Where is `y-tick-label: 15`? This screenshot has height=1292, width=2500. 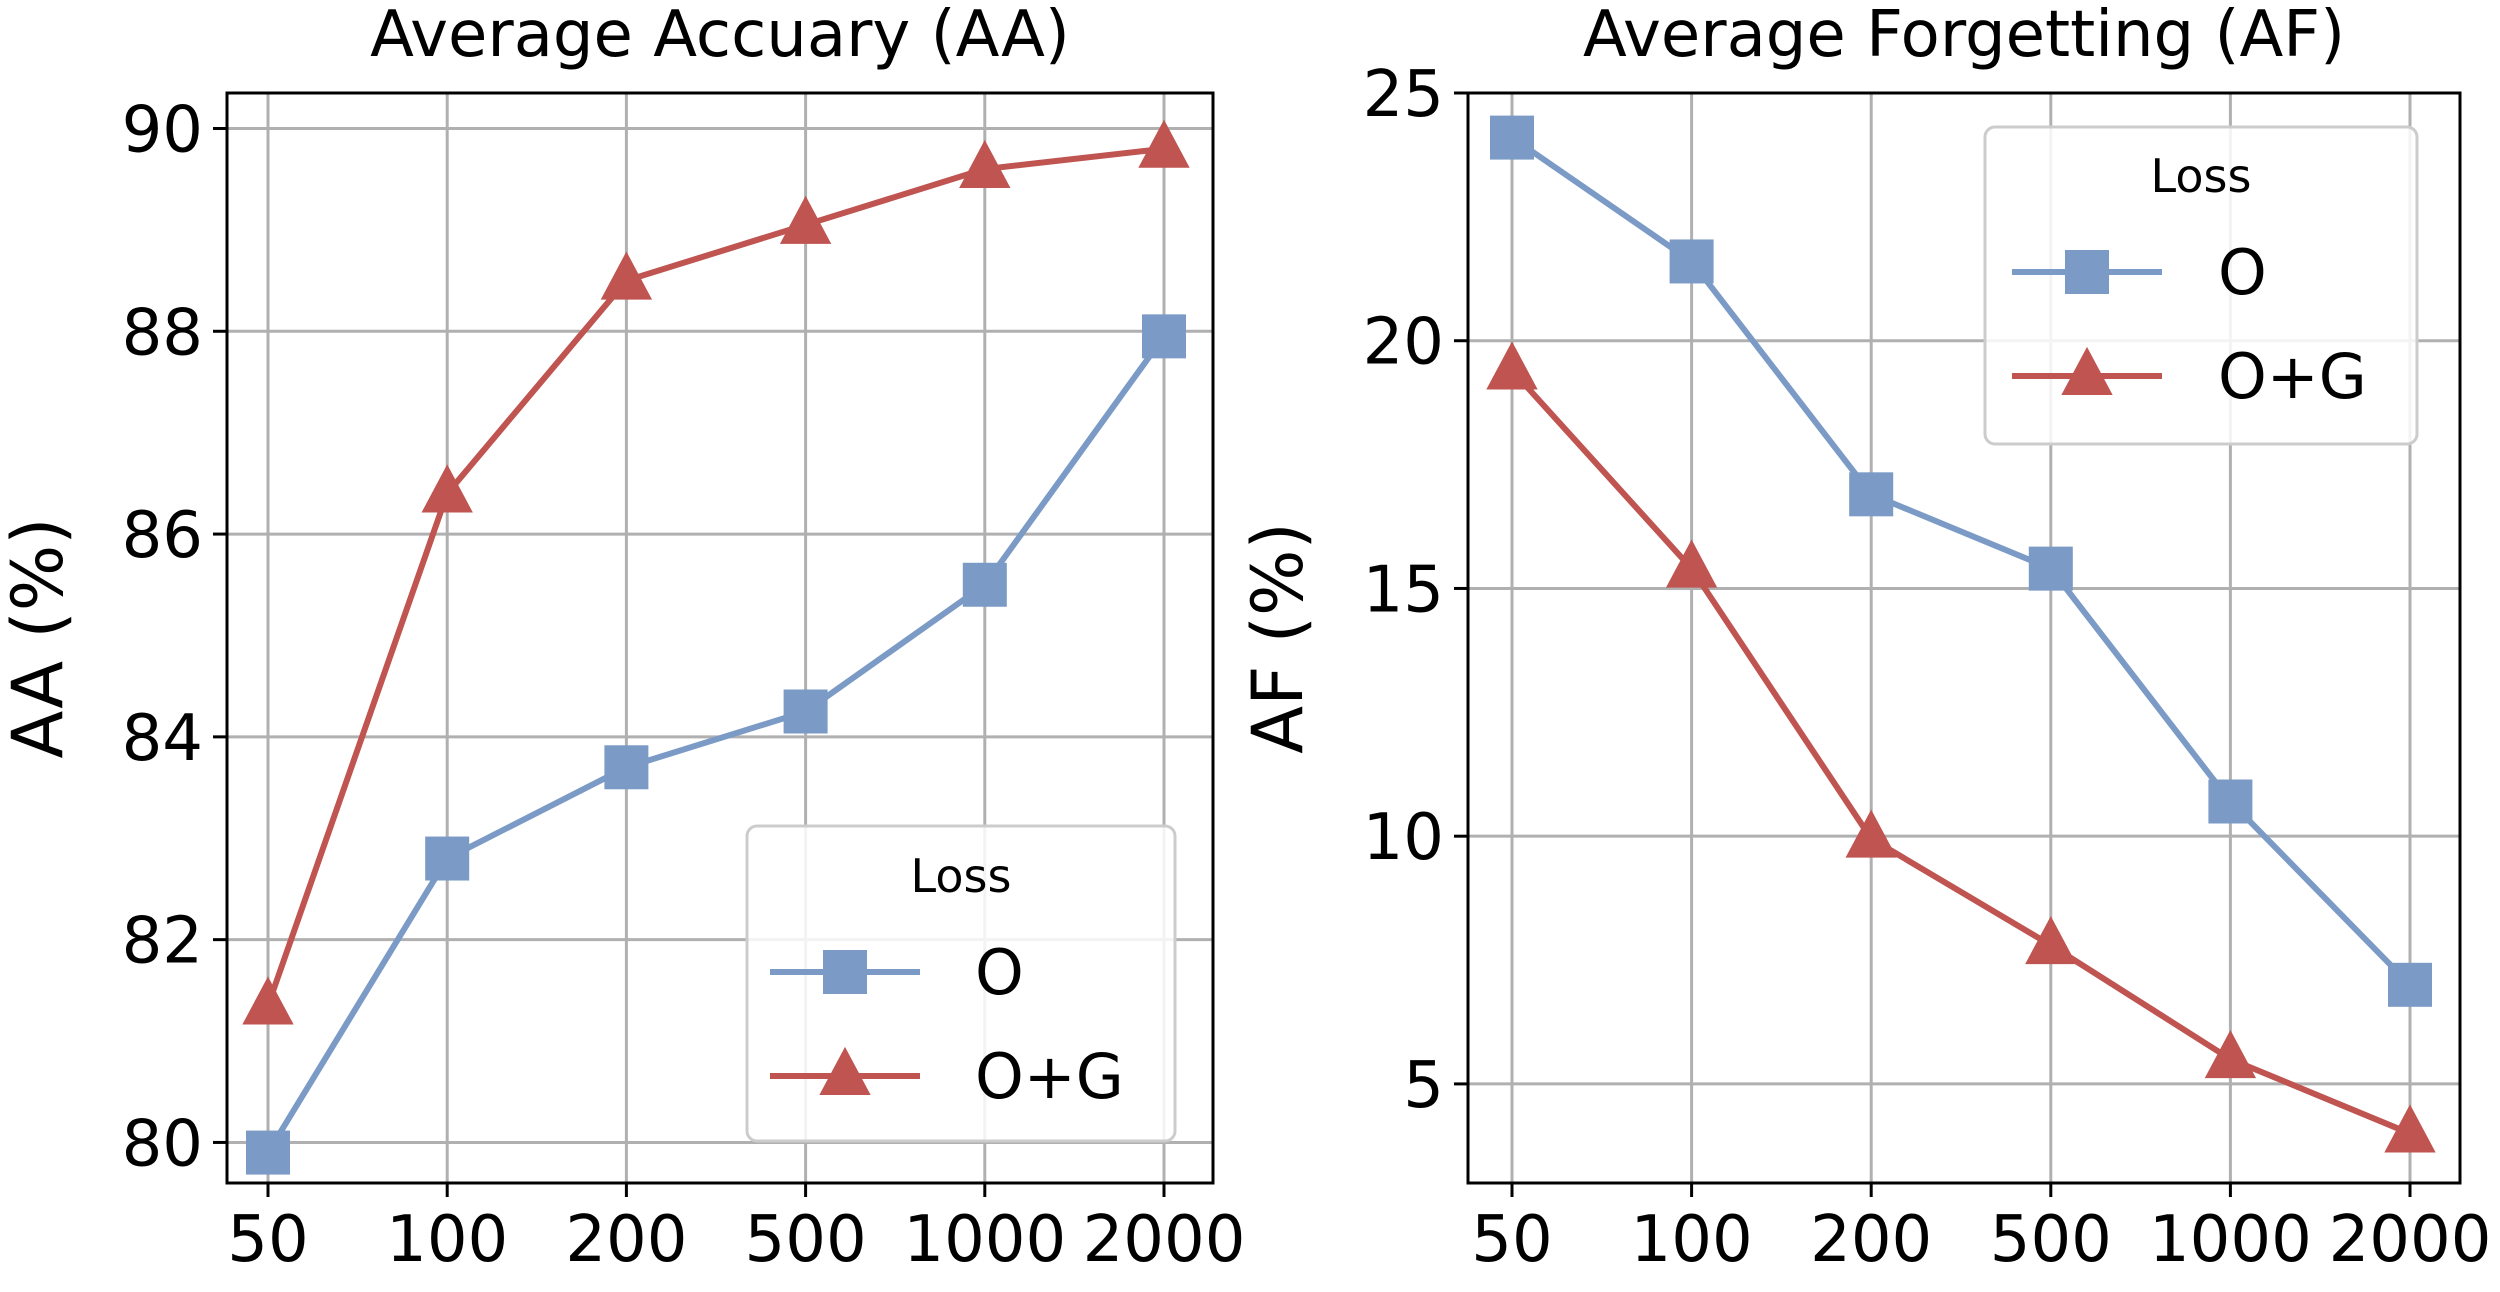 y-tick-label: 15 is located at coordinates (1403, 590).